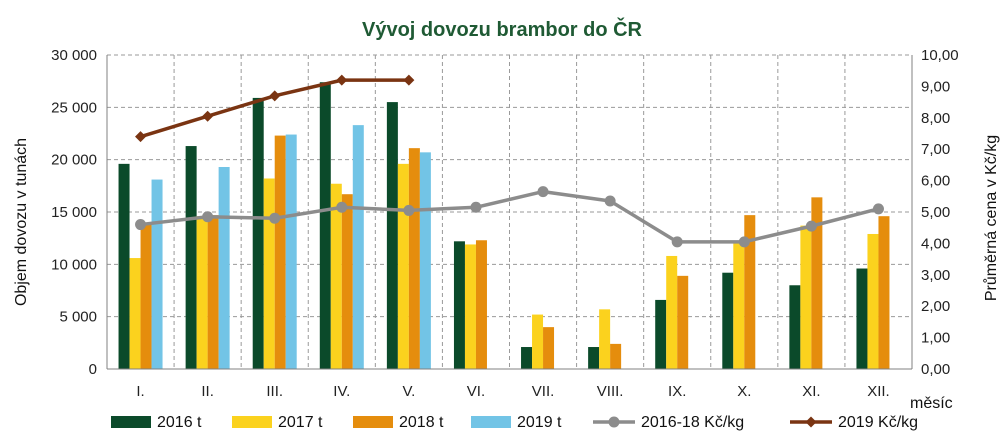  I want to click on y2-tick-label: 8,00, so click(935, 118).